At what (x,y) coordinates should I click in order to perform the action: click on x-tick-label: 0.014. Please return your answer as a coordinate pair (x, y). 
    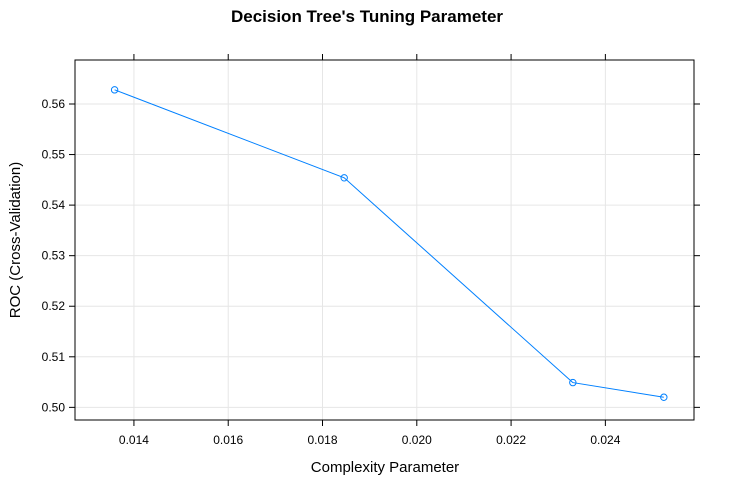
    Looking at the image, I should click on (134, 440).